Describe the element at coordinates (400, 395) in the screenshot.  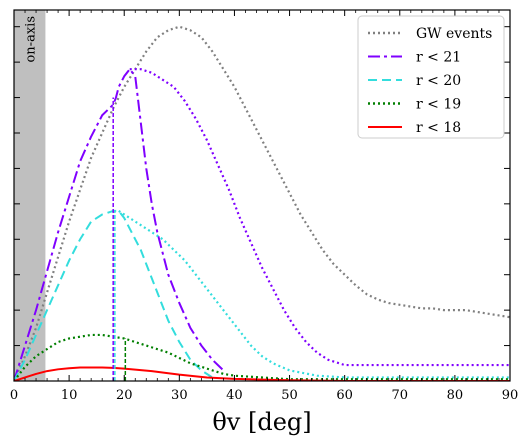
I see `x-tick-label-7: 70` at that location.